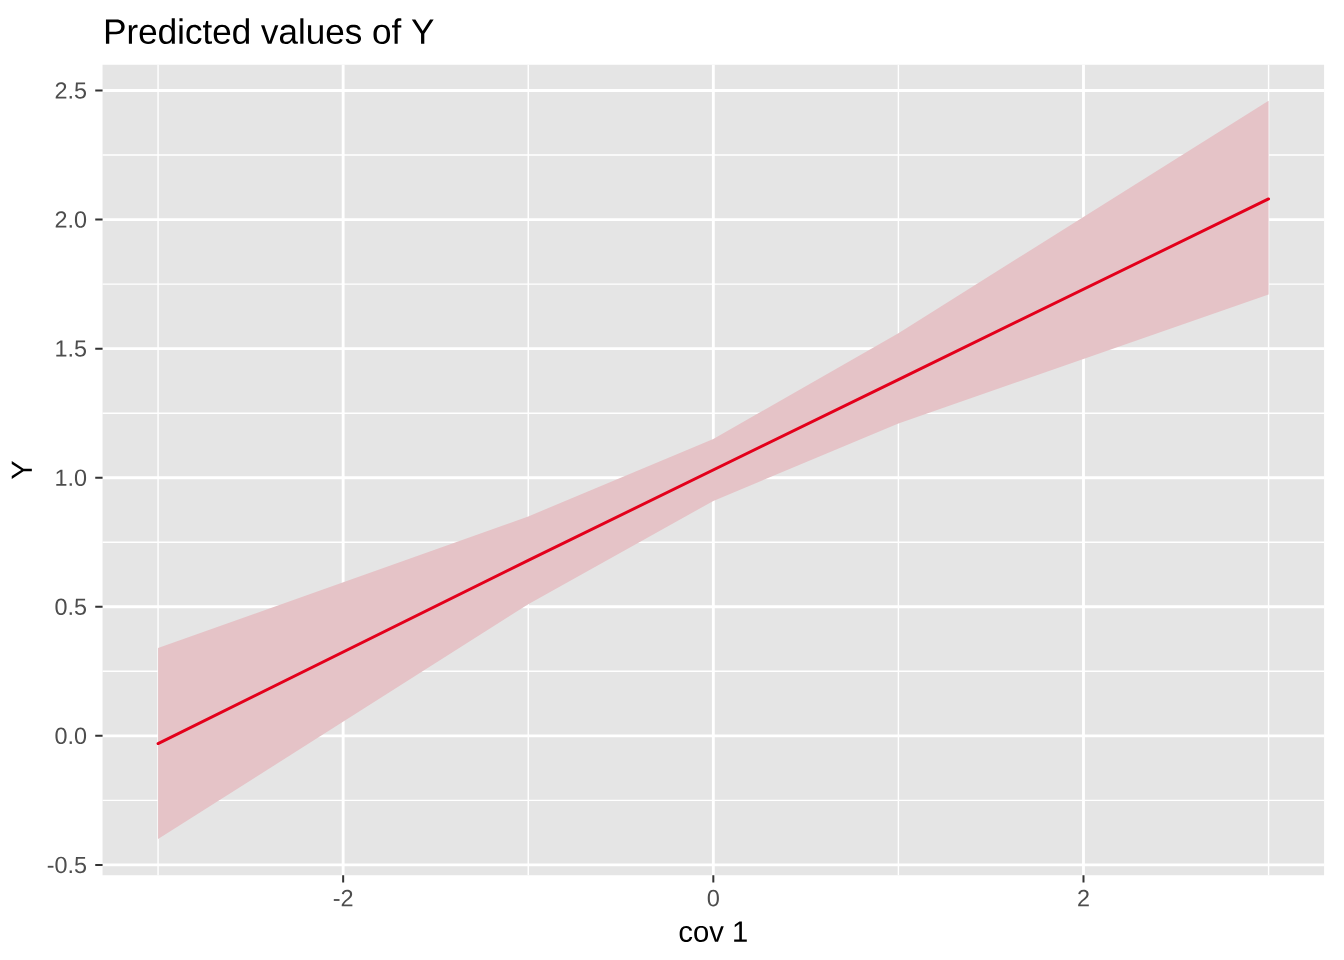 Image resolution: width=1344 pixels, height=960 pixels. Describe the element at coordinates (21, 470) in the screenshot. I see `y-axis-title: Y` at that location.